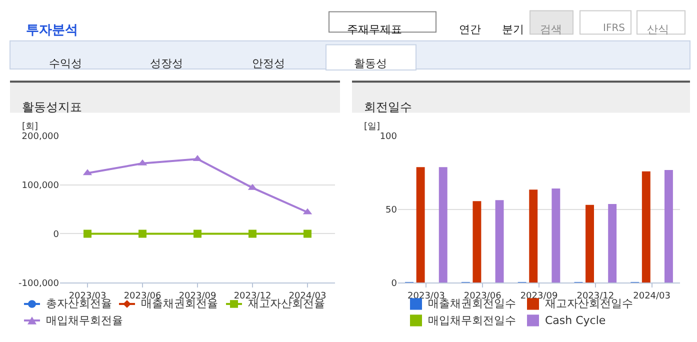  Describe the element at coordinates (52, 30) in the screenshot. I see `text: 투자분석` at that location.